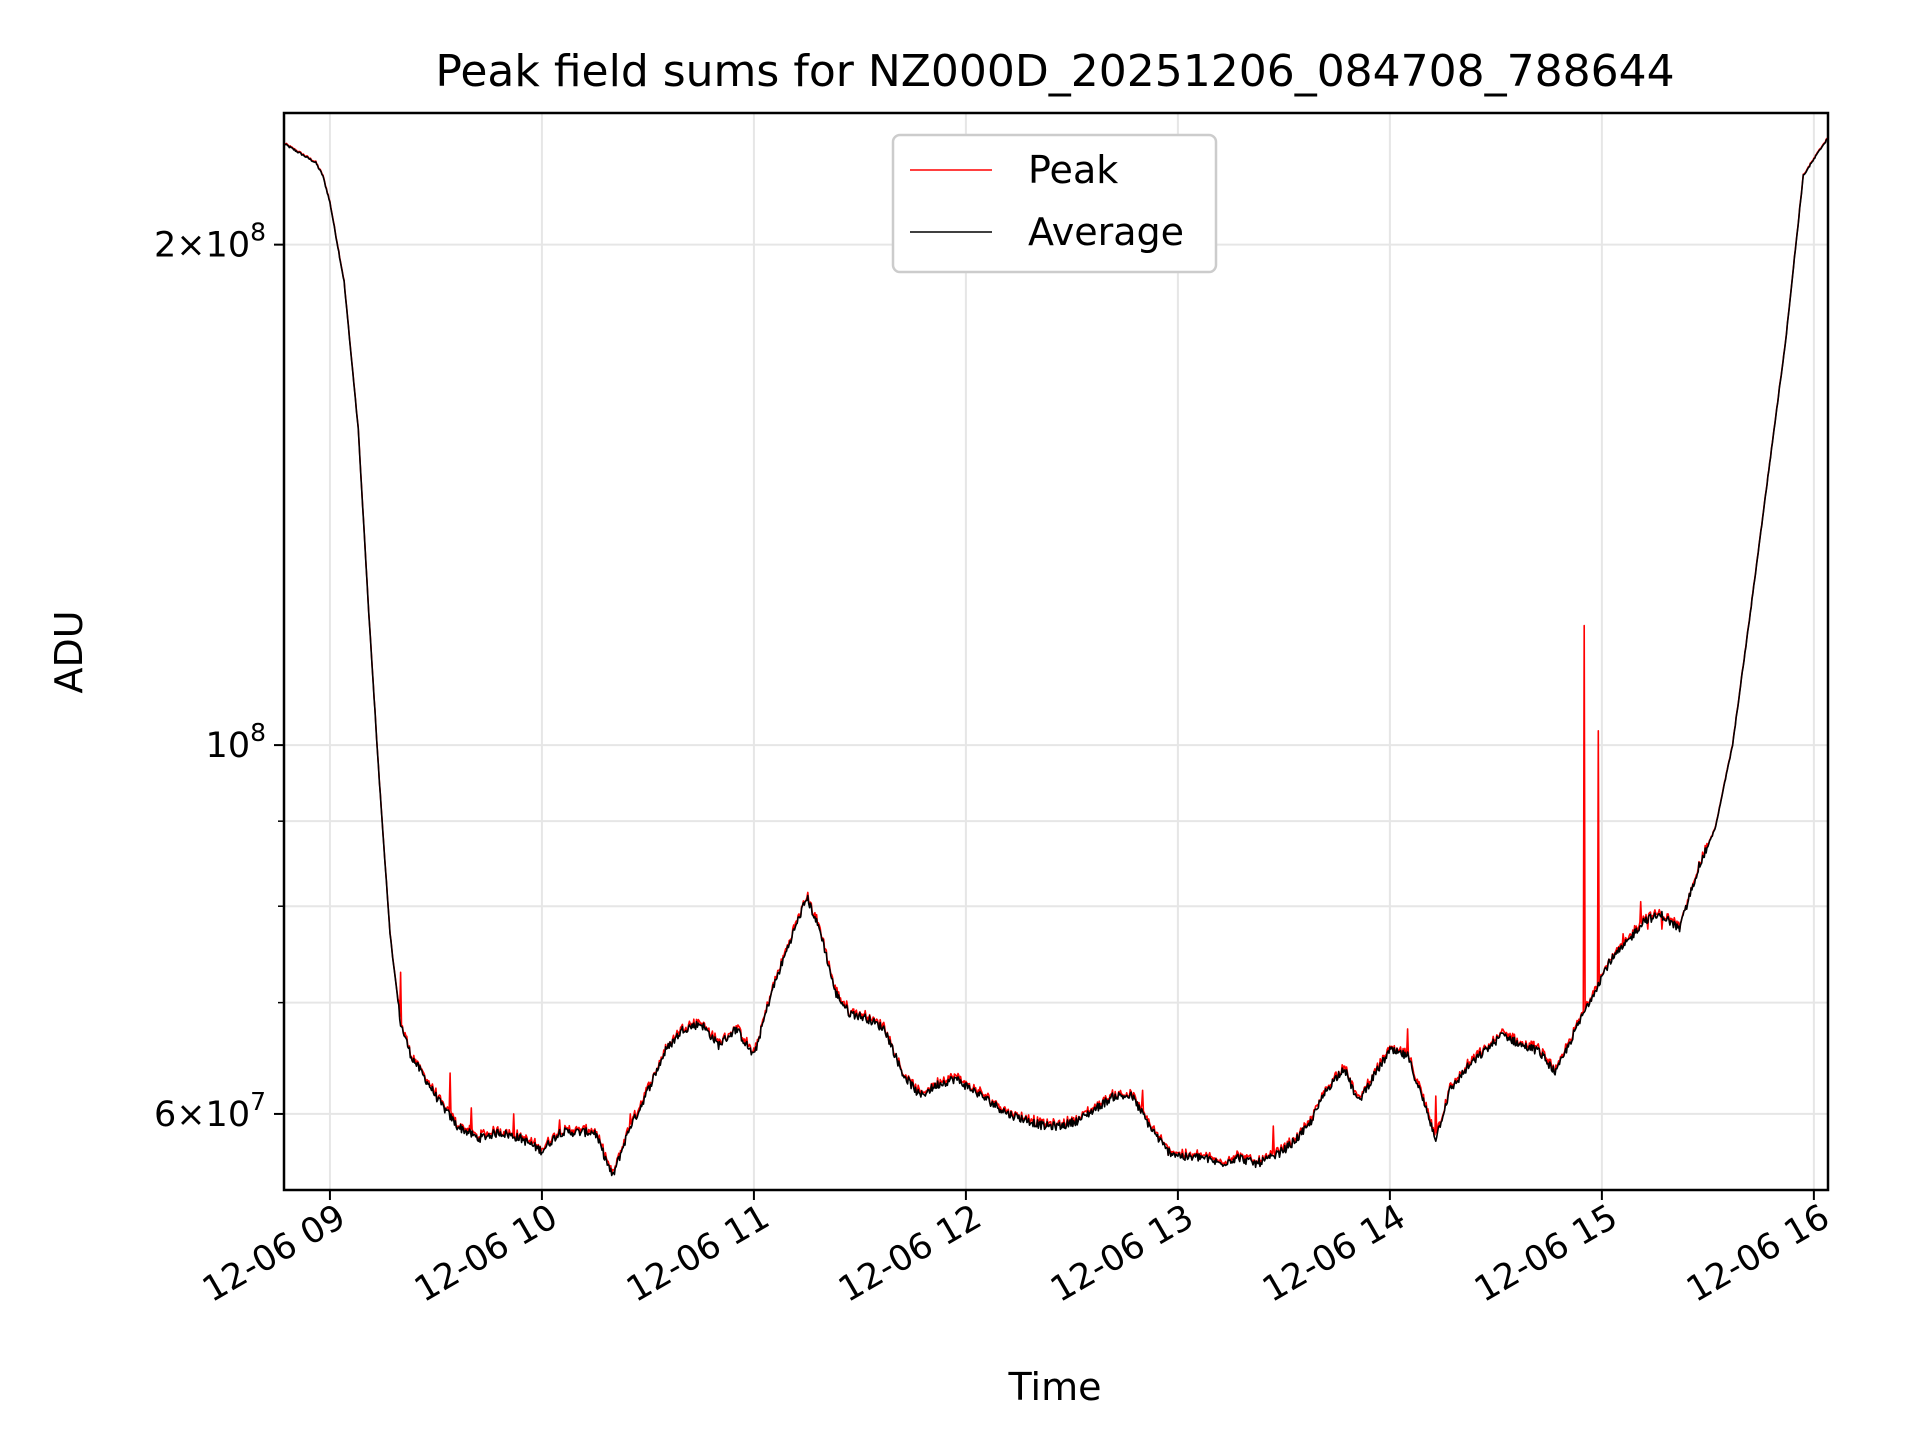  Describe the element at coordinates (486, 1253) in the screenshot. I see `x-tick-label: 12-06 10` at that location.